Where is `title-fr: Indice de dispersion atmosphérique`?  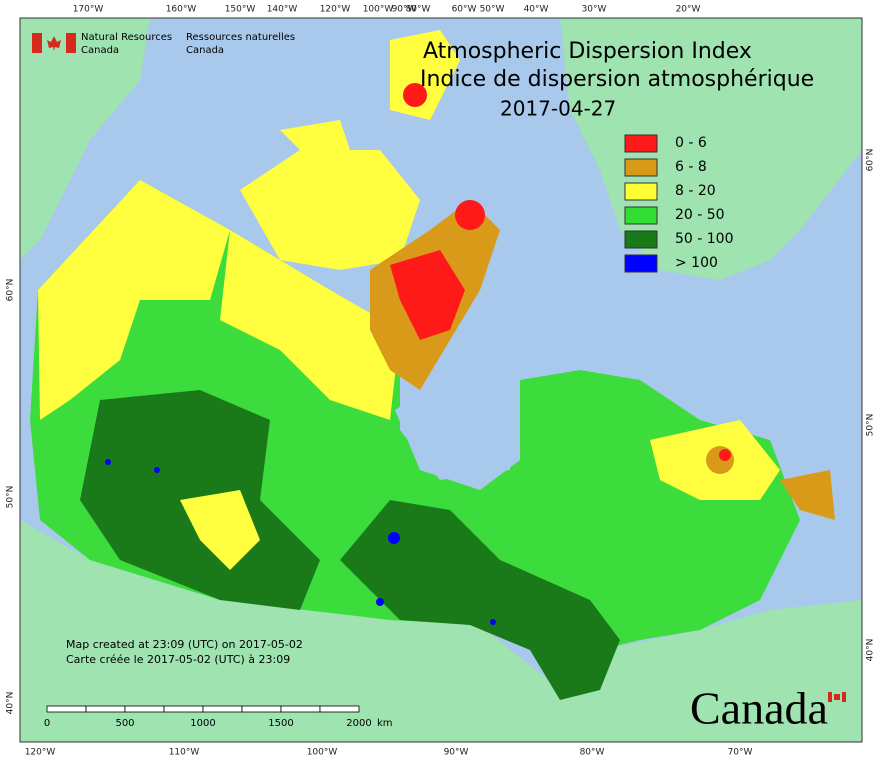
title-fr: Indice de dispersion atmosphérique is located at coordinates (617, 79).